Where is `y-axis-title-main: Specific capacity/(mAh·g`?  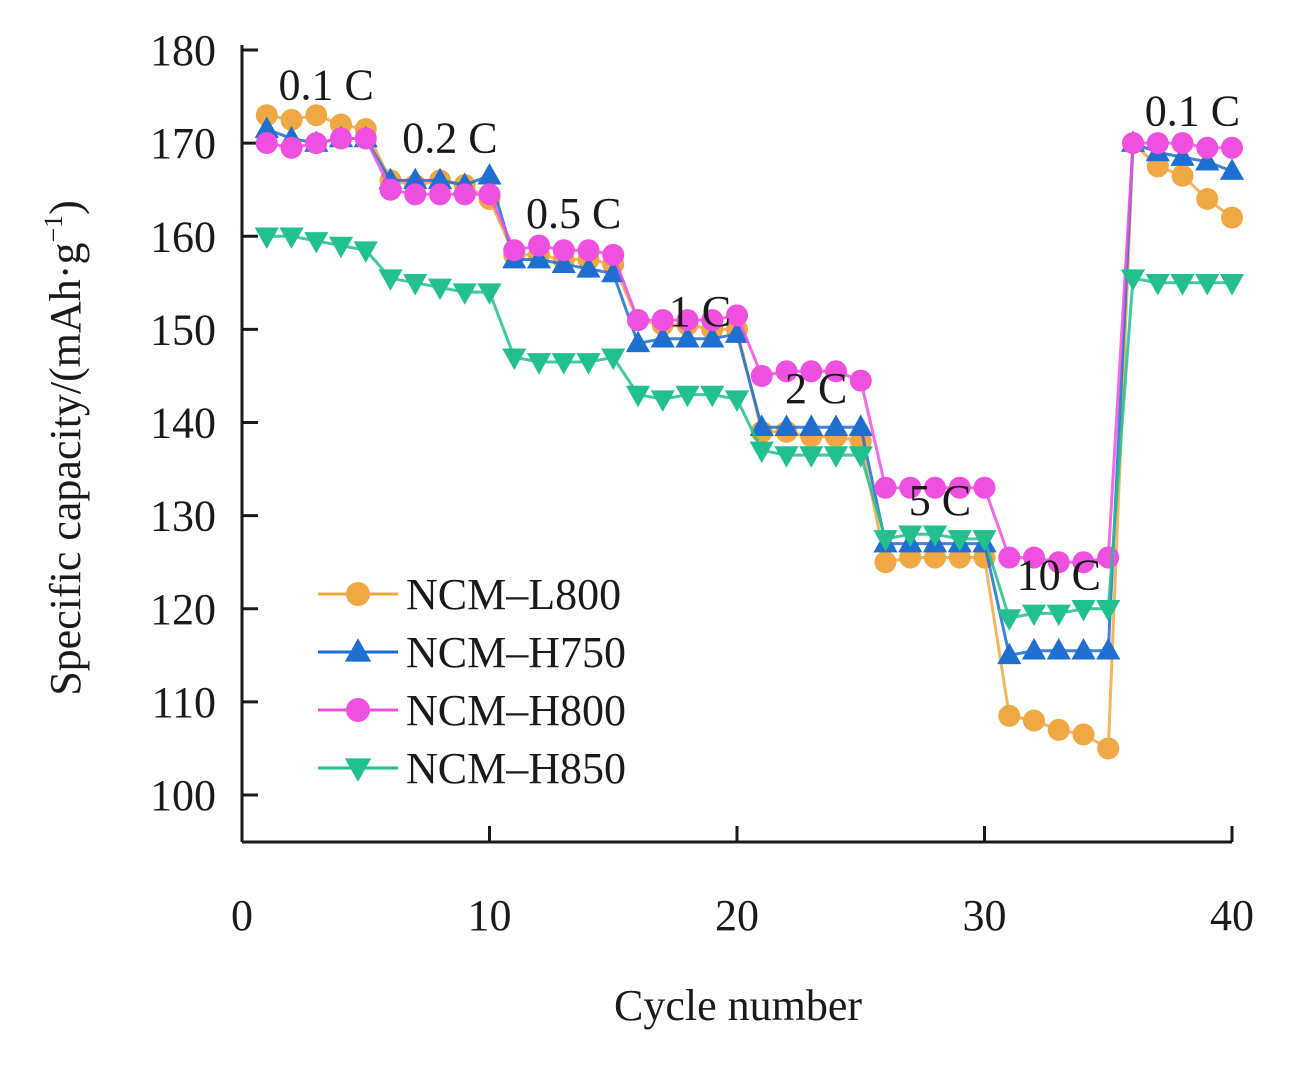 y-axis-title-main: Specific capacity/(mAh·g is located at coordinates (65, 469).